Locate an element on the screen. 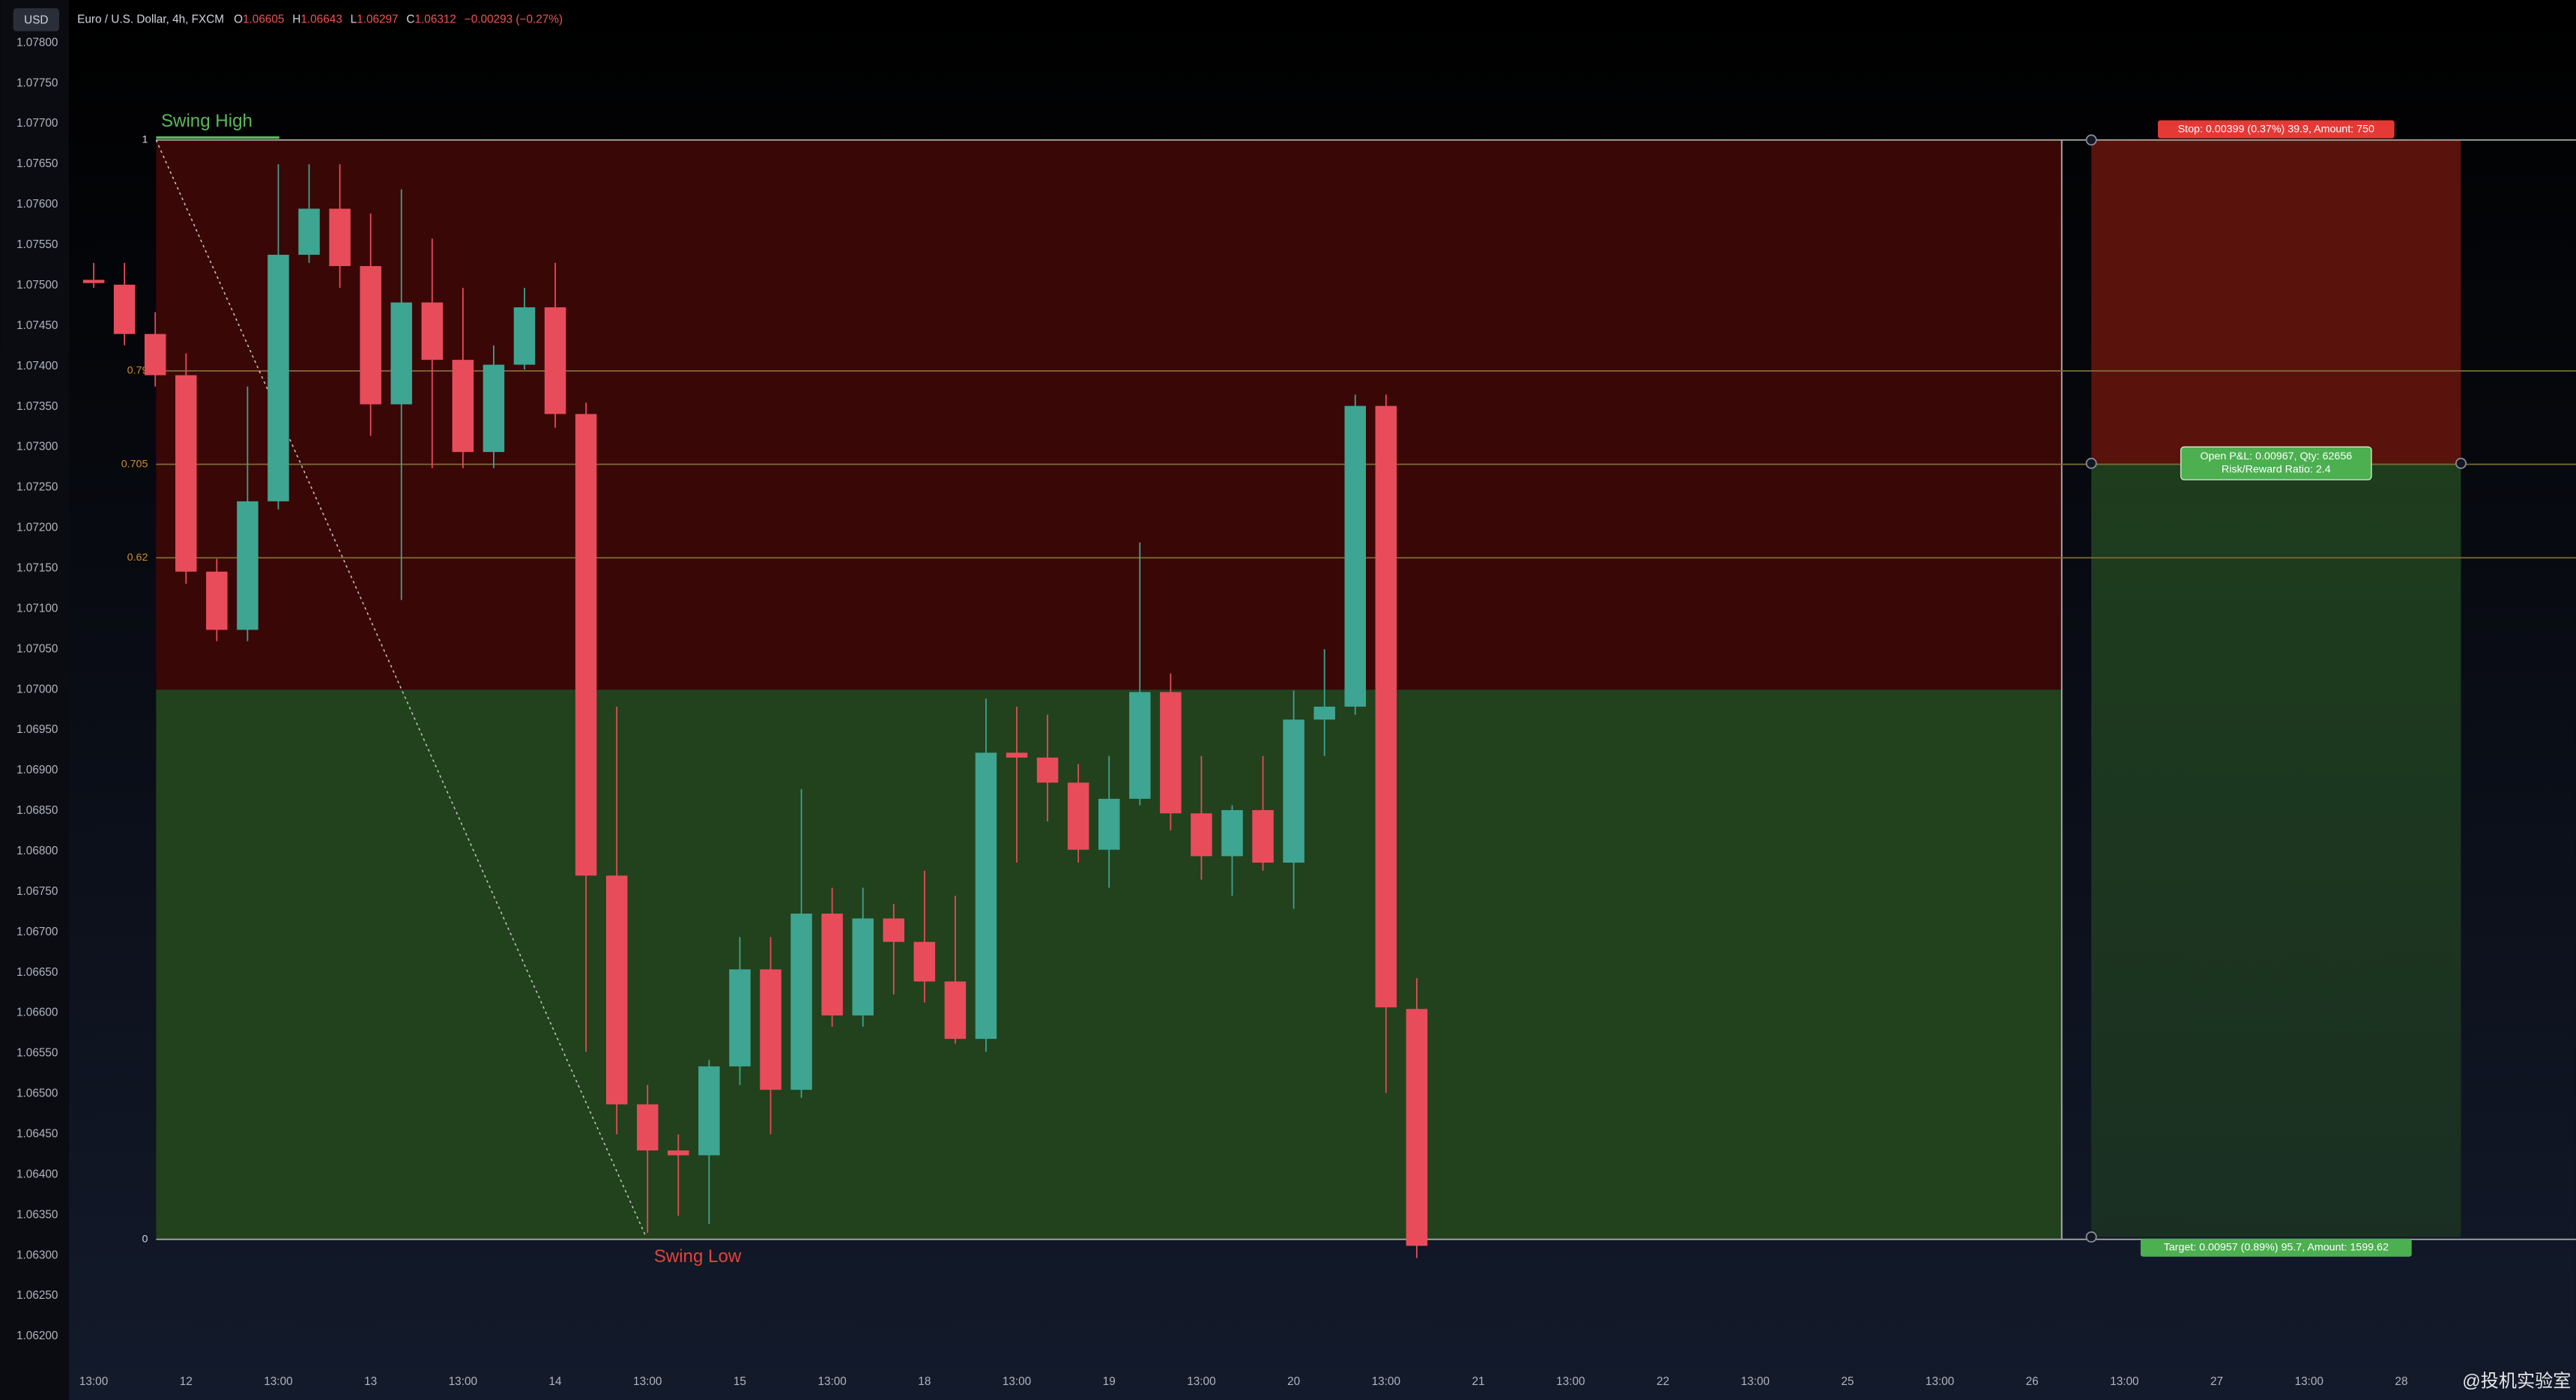 Image resolution: width=2576 pixels, height=1400 pixels. y-tick-label: 1.06350 is located at coordinates (37, 1214).